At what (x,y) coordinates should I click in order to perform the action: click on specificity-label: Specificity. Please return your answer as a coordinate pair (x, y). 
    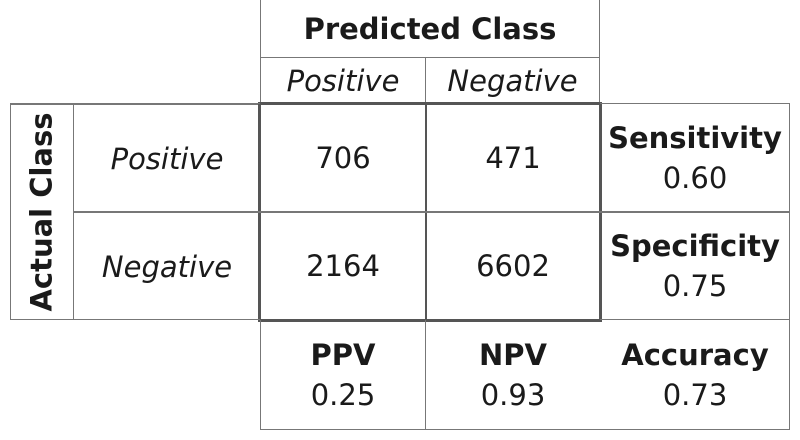
    Looking at the image, I should click on (695, 246).